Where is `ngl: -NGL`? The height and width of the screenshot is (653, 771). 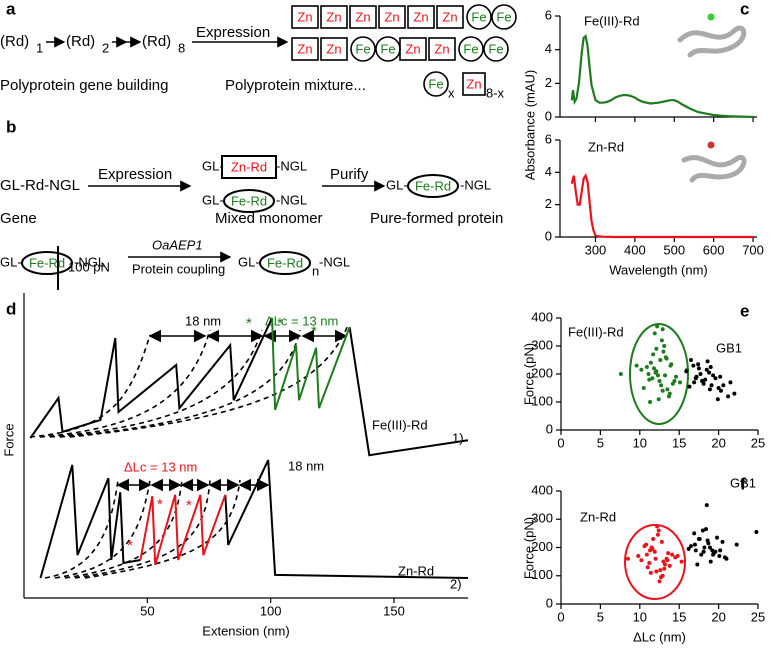
ngl: -NGL is located at coordinates (334, 261).